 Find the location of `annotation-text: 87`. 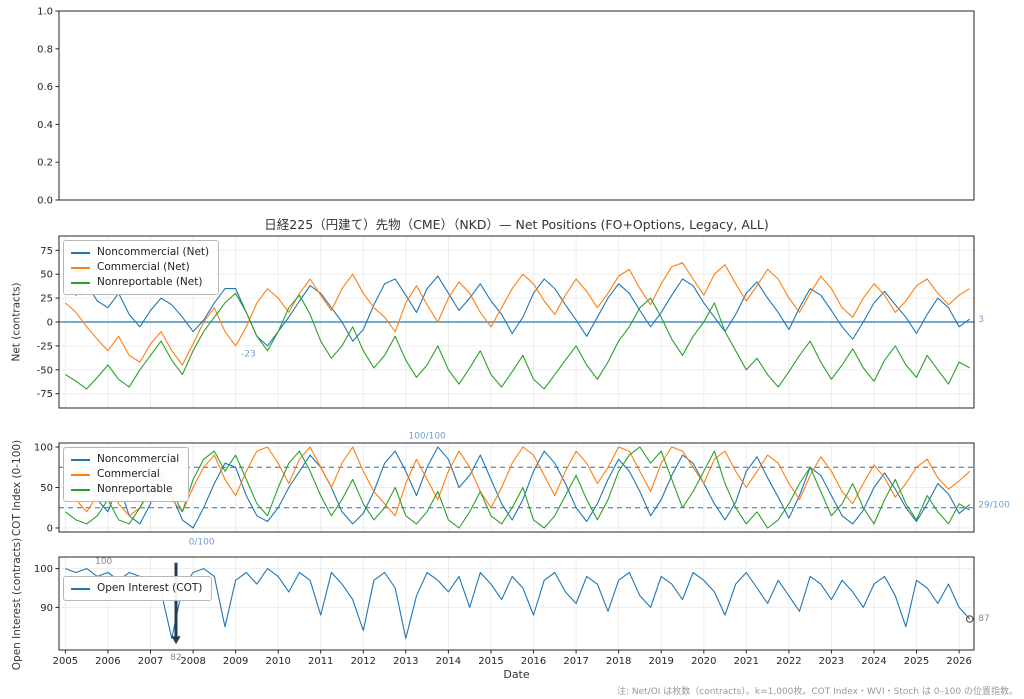

annotation-text: 87 is located at coordinates (983, 619).